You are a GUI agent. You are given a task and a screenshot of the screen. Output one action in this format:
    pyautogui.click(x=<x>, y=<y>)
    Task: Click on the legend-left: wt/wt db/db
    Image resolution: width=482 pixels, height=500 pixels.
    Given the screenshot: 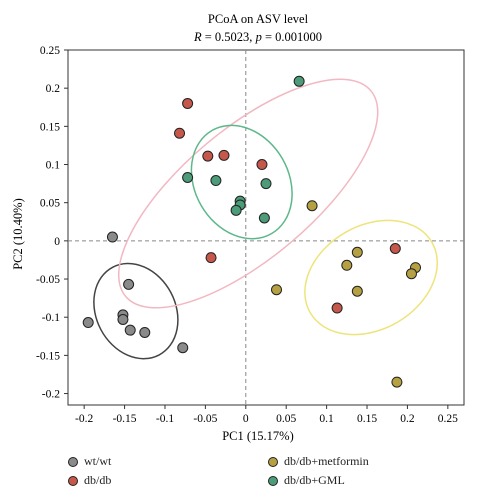 What is the action you would take?
    pyautogui.click(x=89, y=471)
    